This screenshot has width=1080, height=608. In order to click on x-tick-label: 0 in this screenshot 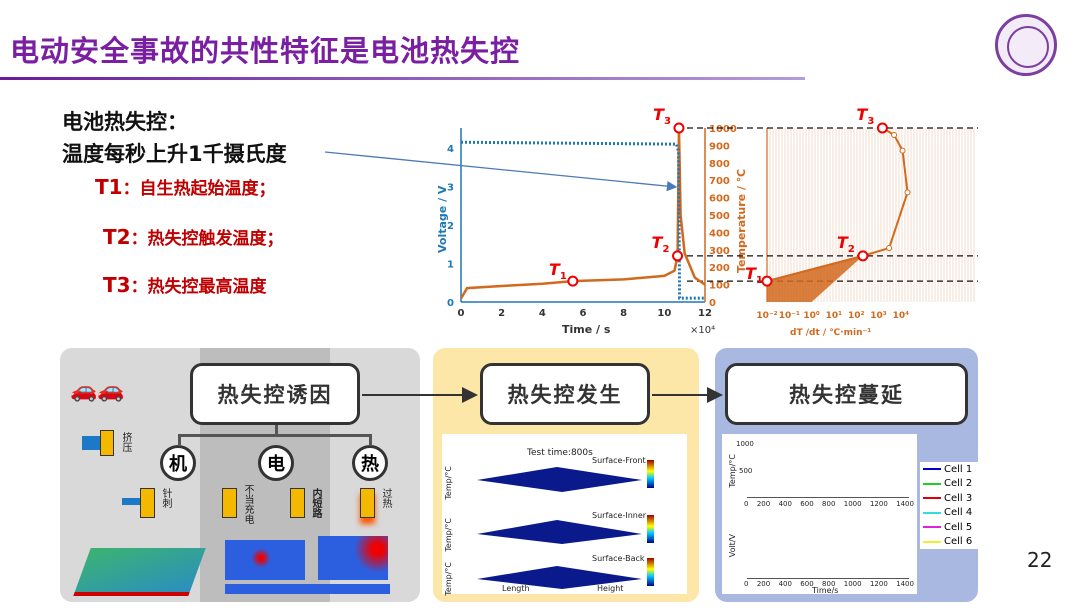, I will do `click(461, 313)`.